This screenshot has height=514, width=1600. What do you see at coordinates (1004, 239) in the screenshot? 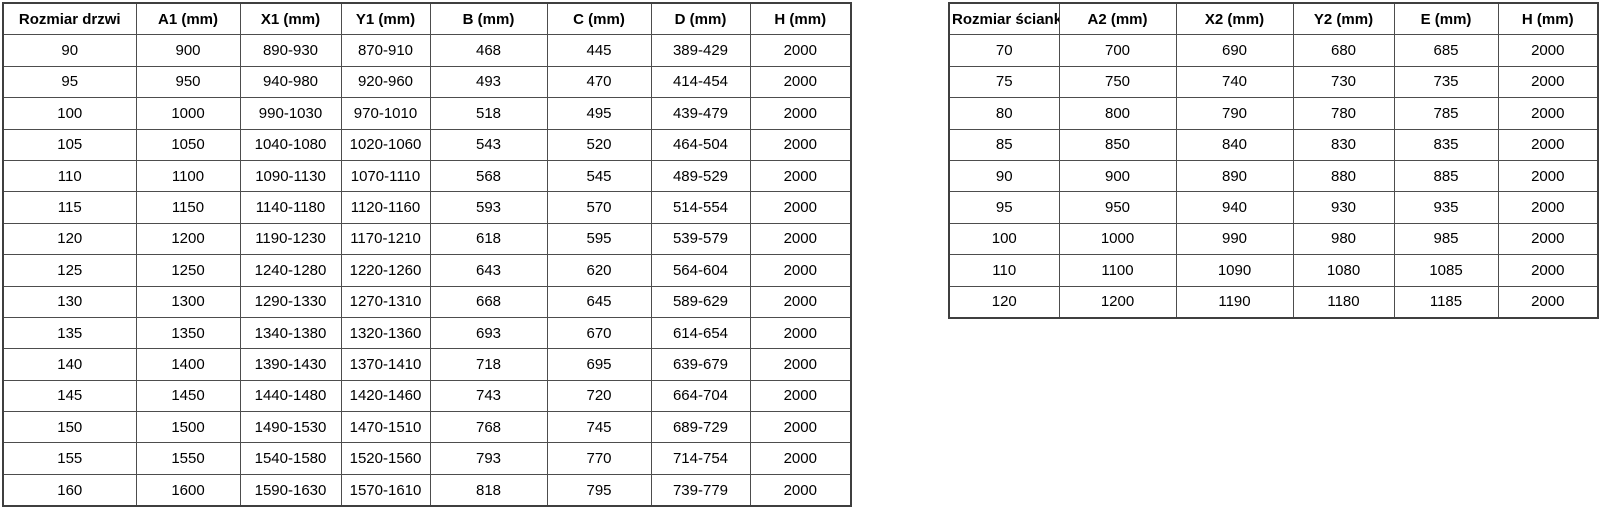
I see `table-cell: 100` at bounding box center [1004, 239].